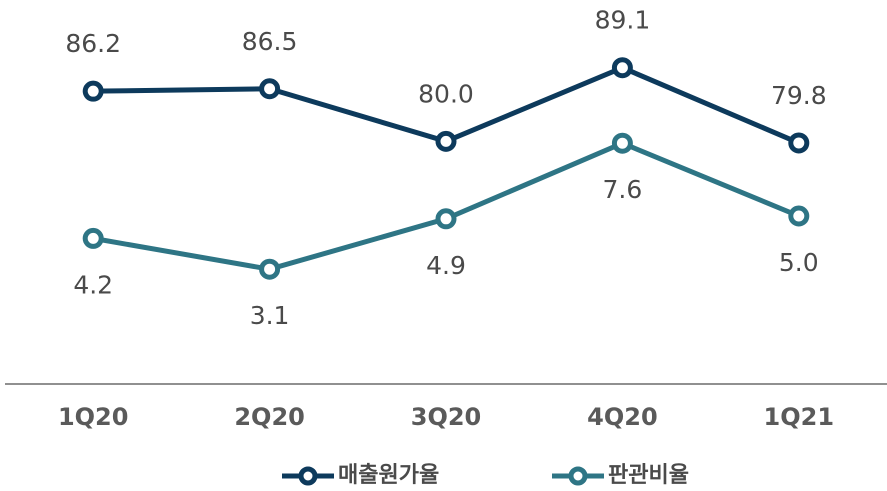 This screenshot has width=887, height=491. Describe the element at coordinates (622, 417) in the screenshot. I see `x-tick-label: 4Q20` at that location.